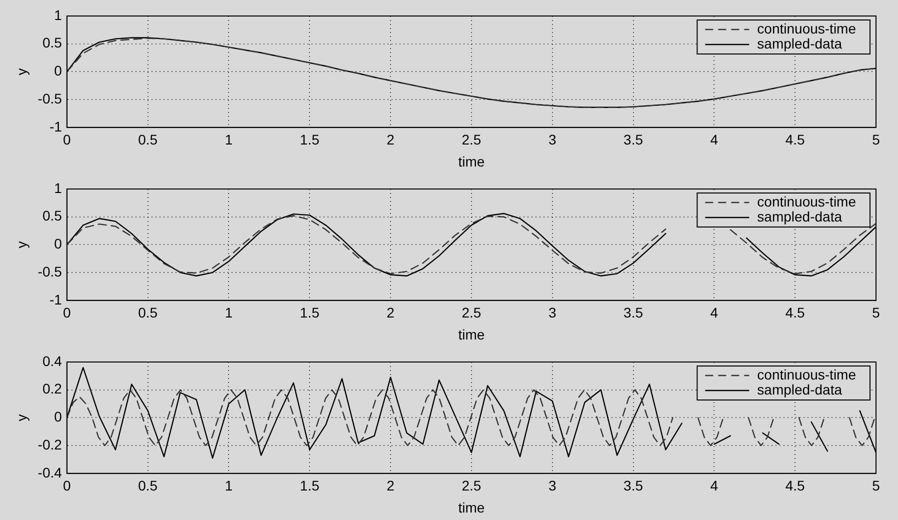 This screenshot has width=898, height=520. What do you see at coordinates (50, 444) in the screenshot?
I see `y-tick-label: -0.2` at bounding box center [50, 444].